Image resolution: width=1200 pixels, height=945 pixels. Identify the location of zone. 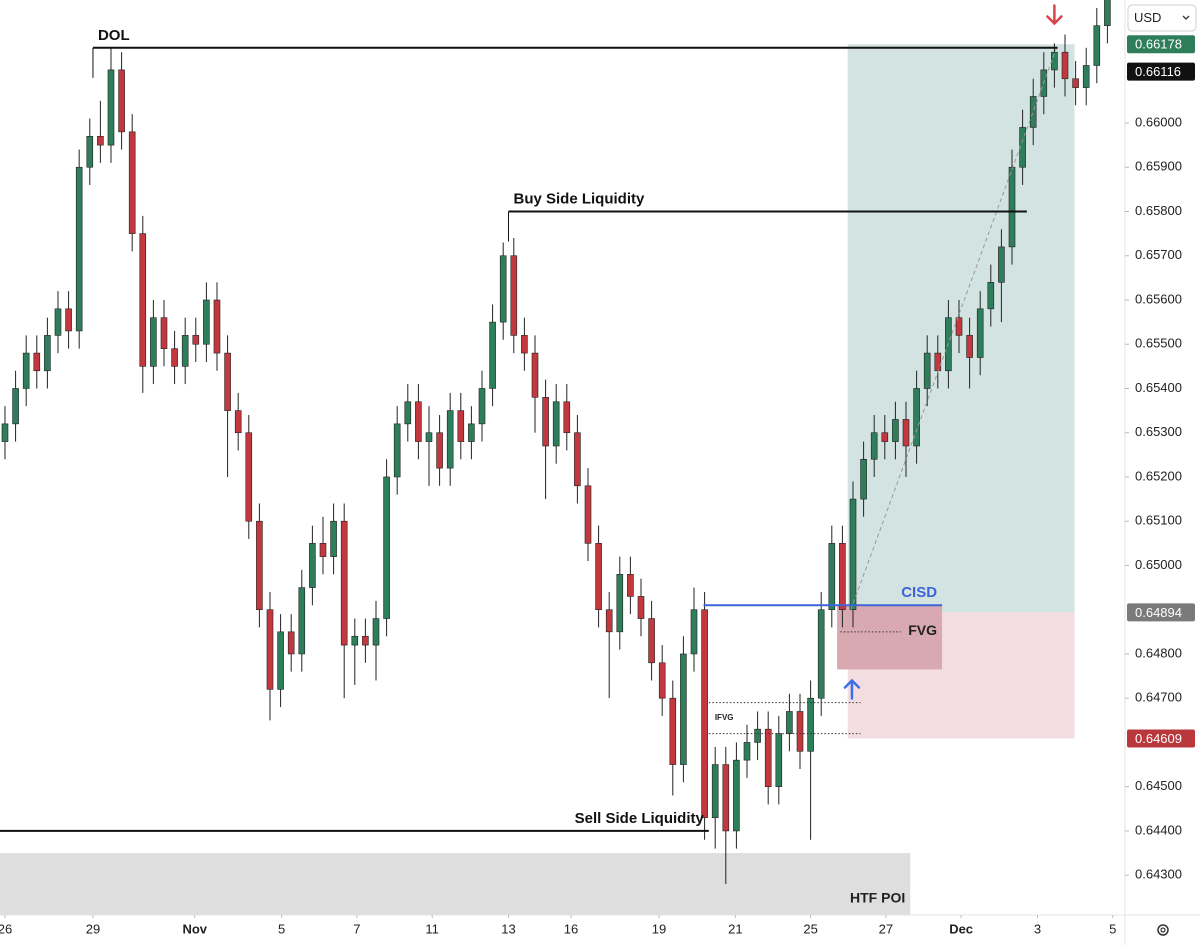
(890, 637).